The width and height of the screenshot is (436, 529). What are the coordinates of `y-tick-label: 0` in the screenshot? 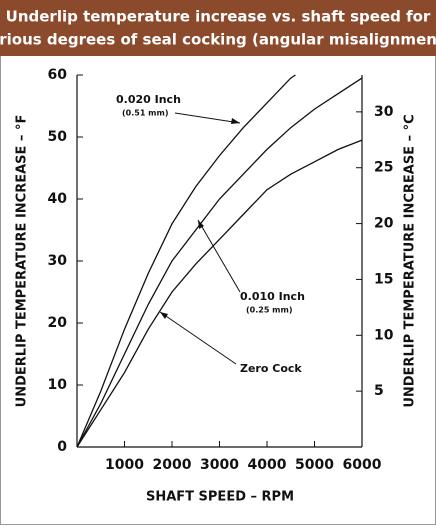 It's located at (62, 447).